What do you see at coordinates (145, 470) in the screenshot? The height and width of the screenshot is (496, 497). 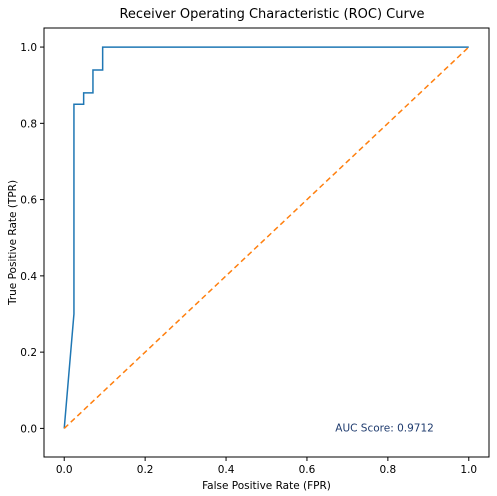 I see `x-tick-label: 0.2` at bounding box center [145, 470].